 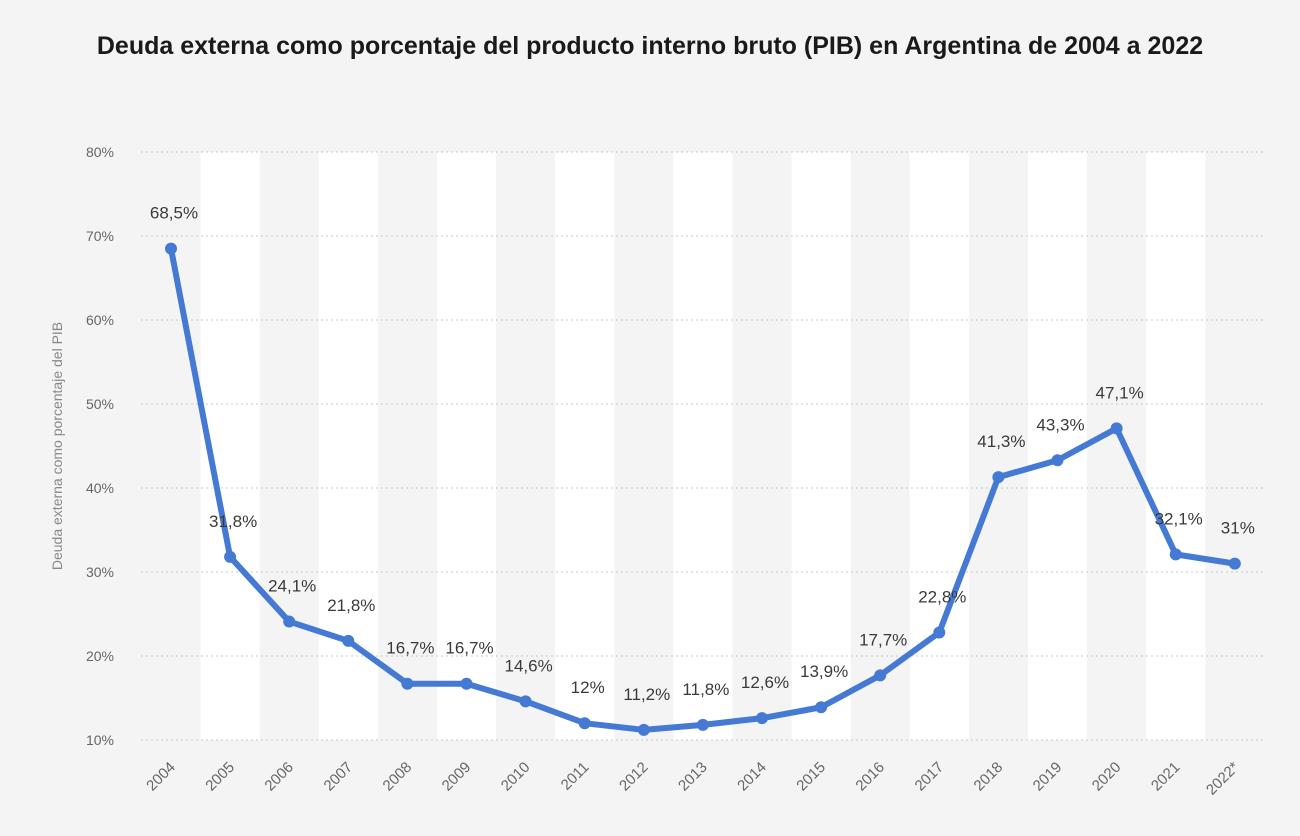 I want to click on x-tick-label: 2021, so click(x=1166, y=777).